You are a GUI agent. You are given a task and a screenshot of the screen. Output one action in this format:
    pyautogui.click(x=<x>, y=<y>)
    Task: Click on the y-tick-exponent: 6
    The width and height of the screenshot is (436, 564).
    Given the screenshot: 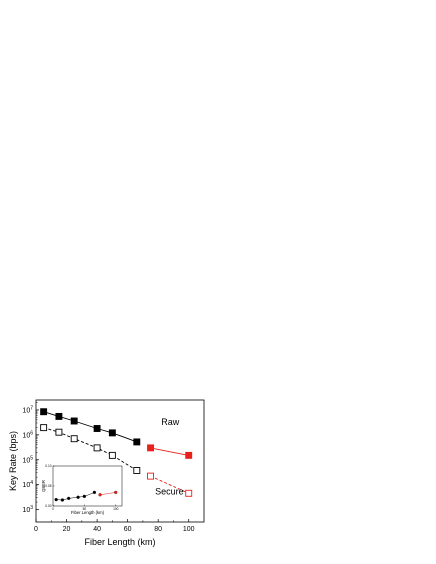 What is the action you would take?
    pyautogui.click(x=31, y=433)
    